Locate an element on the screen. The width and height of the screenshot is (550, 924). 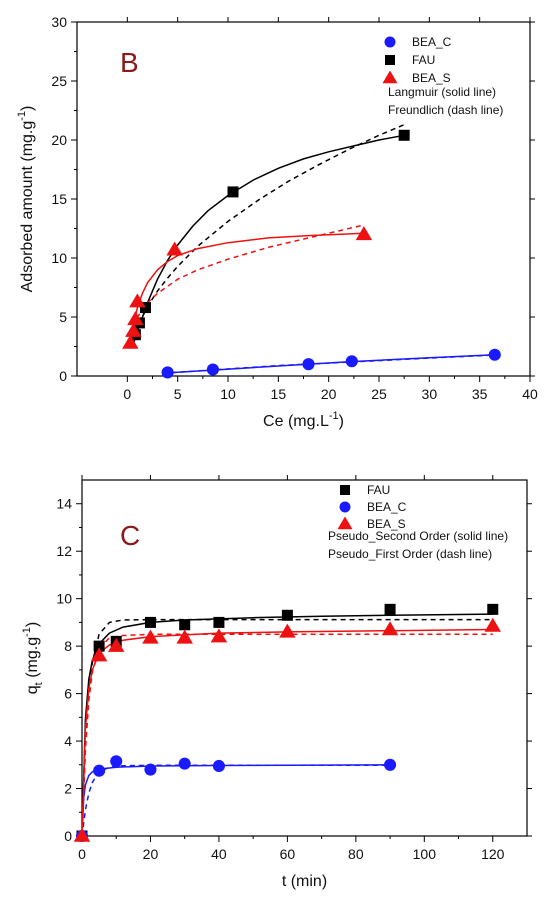
fit-solid-fau is located at coordinates (268, 240).